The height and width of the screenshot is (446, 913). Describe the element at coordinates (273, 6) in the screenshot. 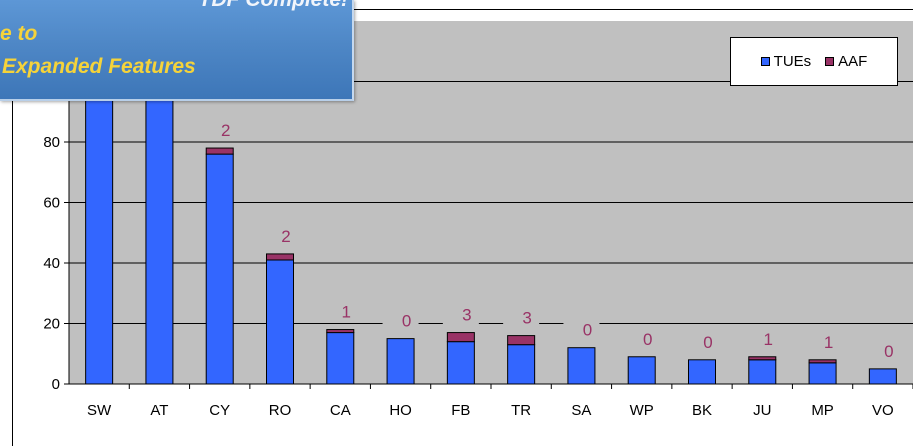

I see `banner-top-text: TDF Complete!` at that location.